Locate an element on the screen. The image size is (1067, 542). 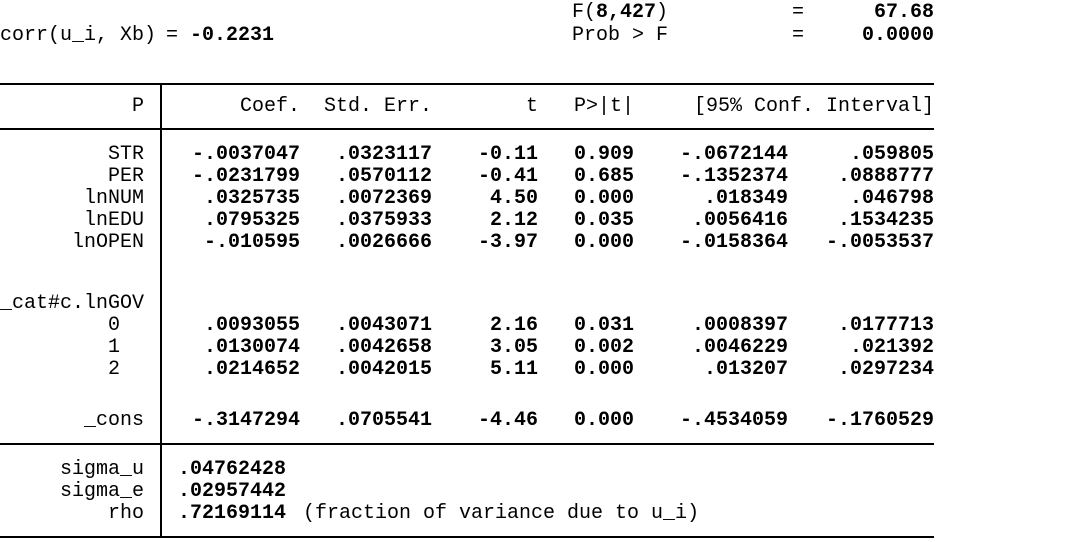
footer-value: .02957442 is located at coordinates (232, 491).